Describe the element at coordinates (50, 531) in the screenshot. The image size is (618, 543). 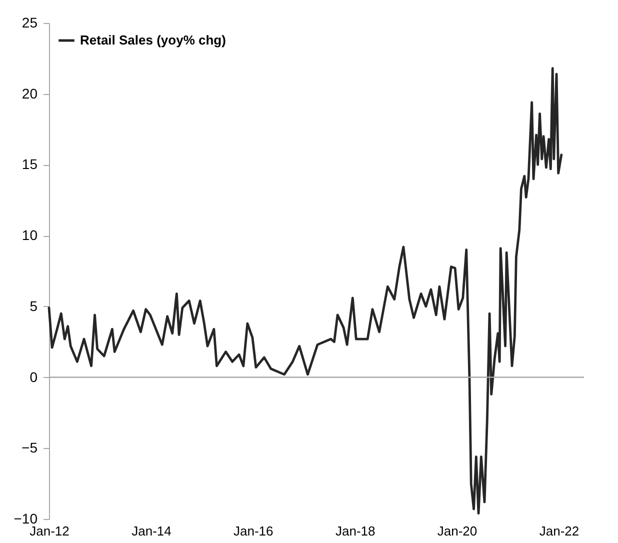
I see `x-tick-label: Jan-12` at that location.